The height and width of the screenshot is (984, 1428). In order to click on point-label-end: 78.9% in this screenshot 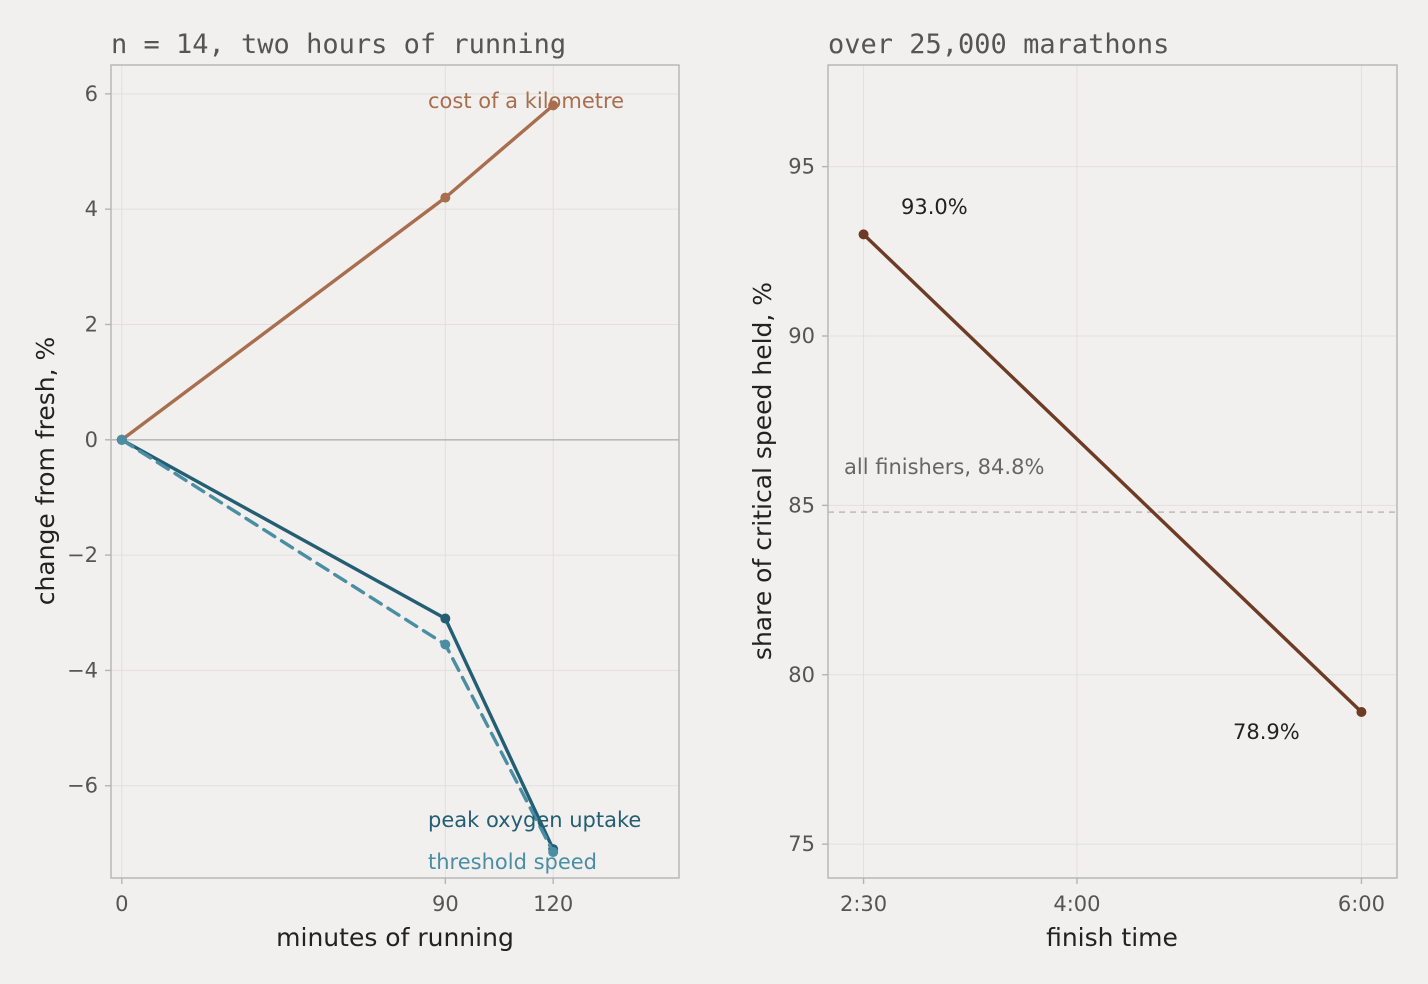, I will do `click(1266, 732)`.